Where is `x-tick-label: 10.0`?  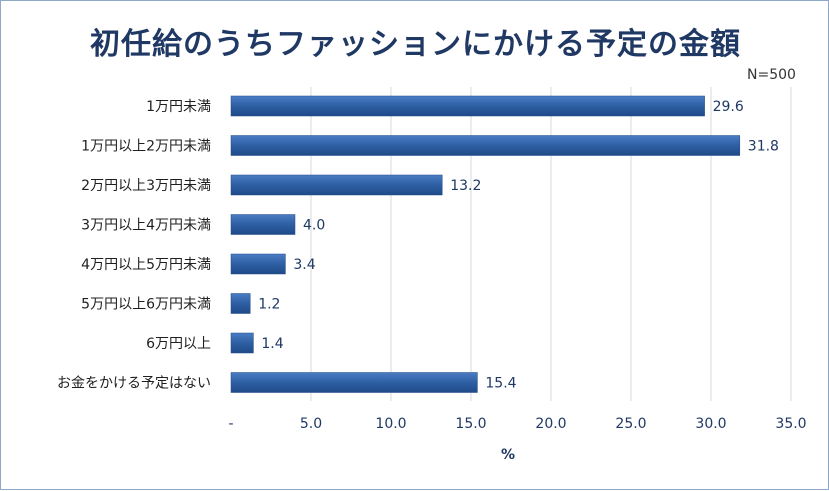
x-tick-label: 10.0 is located at coordinates (390, 424).